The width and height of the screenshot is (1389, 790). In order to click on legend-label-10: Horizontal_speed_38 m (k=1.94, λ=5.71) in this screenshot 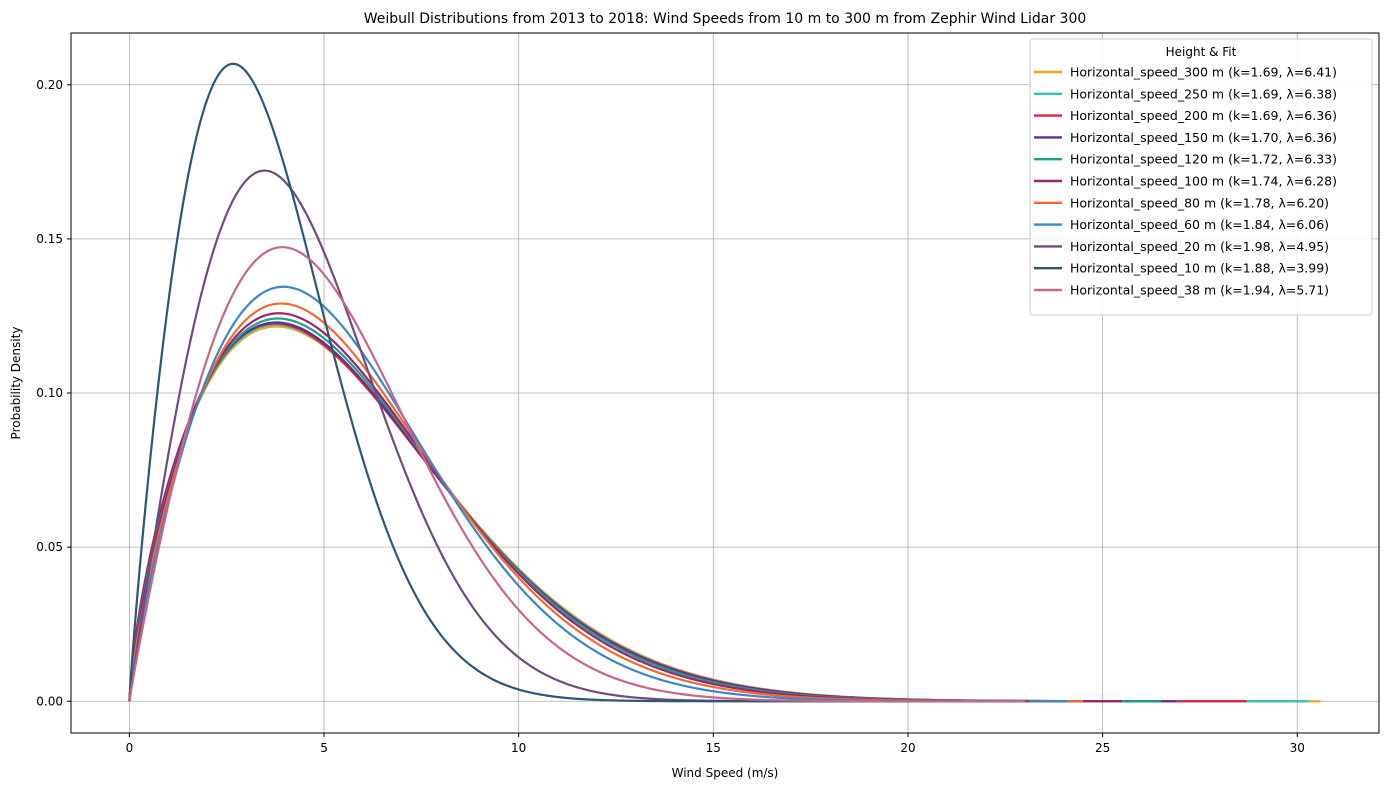, I will do `click(1199, 290)`.